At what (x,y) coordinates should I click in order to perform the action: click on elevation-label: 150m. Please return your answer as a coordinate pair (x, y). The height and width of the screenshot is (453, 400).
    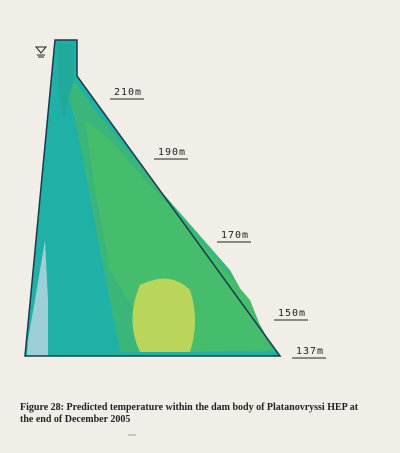
    Looking at the image, I should click on (292, 313).